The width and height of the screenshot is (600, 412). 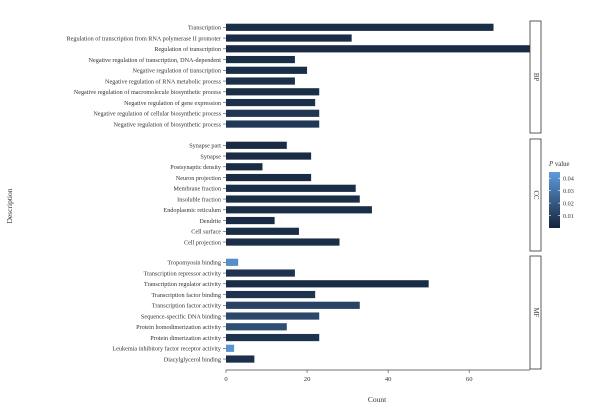 What do you see at coordinates (199, 199) in the screenshot?
I see `y-tick-label: Insoluble fraction` at bounding box center [199, 199].